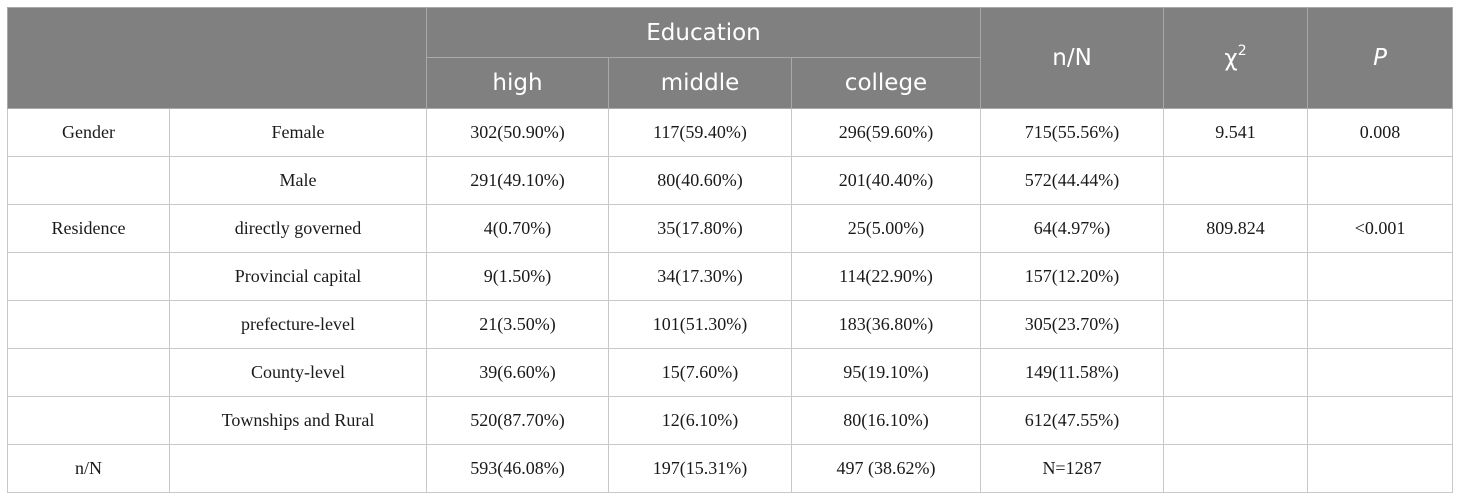 Image resolution: width=1460 pixels, height=504 pixels. What do you see at coordinates (517, 276) in the screenshot?
I see `high-cell: 9(1.50%)` at bounding box center [517, 276].